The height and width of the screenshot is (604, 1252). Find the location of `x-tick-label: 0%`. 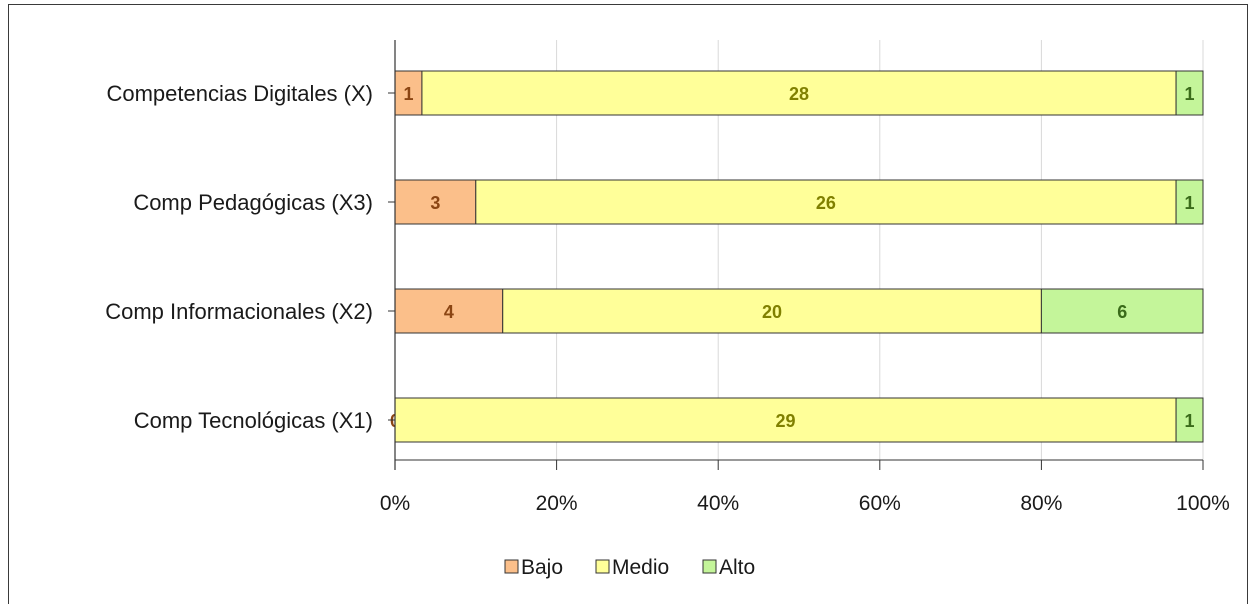

x-tick-label: 0% is located at coordinates (395, 503).